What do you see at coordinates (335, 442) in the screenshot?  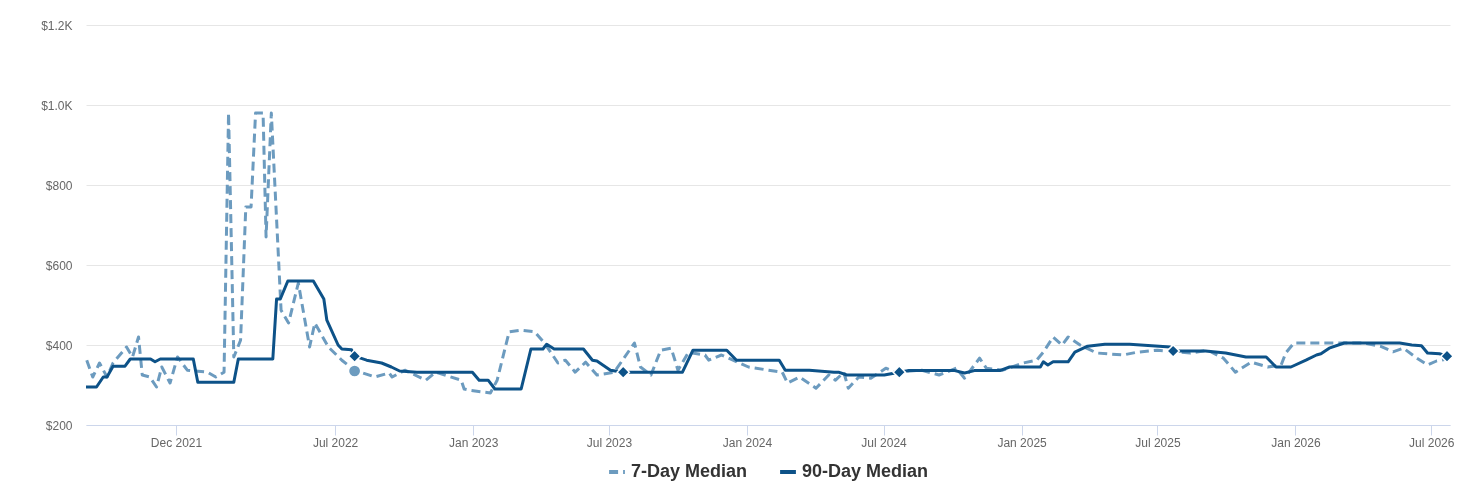 I see `x-tick-label: Jul 2022` at bounding box center [335, 442].